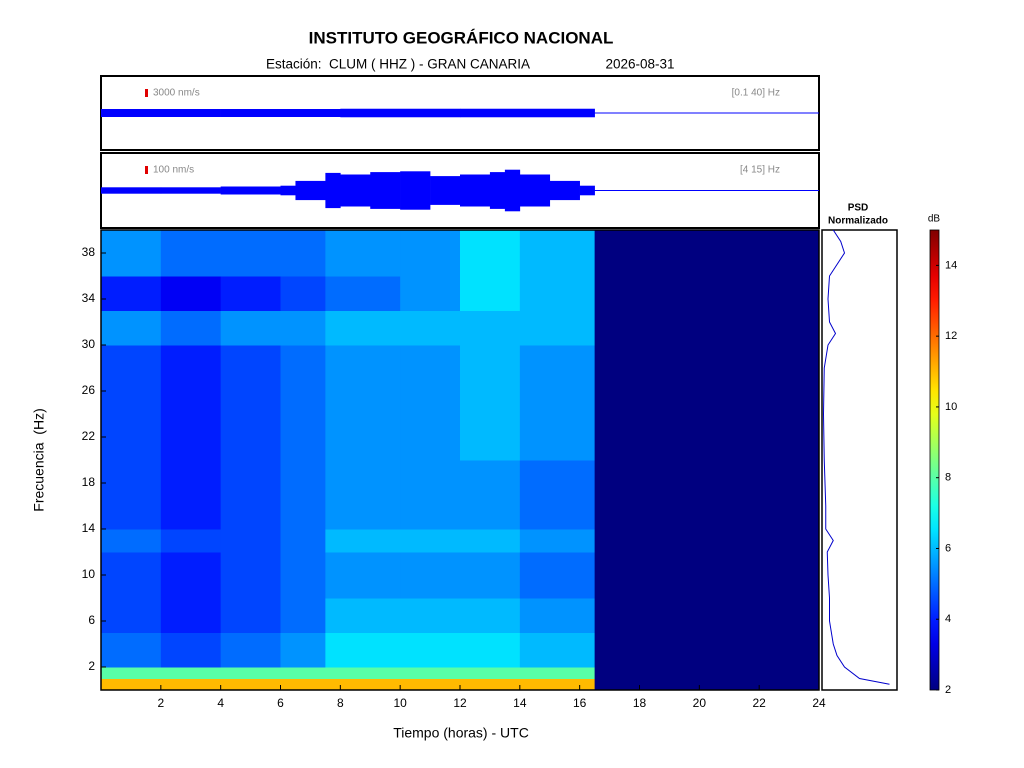 This screenshot has height=768, width=1024. I want to click on station: Estación: CLUM ( HHZ ) - GRAN CANARIA, so click(398, 64).